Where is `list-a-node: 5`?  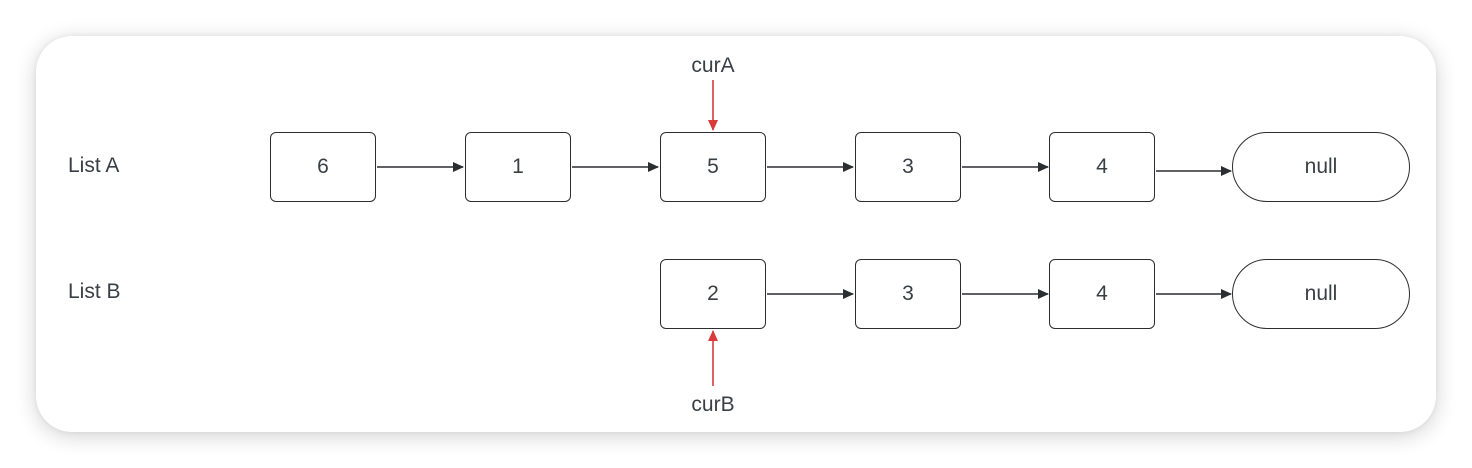 list-a-node: 5 is located at coordinates (713, 167).